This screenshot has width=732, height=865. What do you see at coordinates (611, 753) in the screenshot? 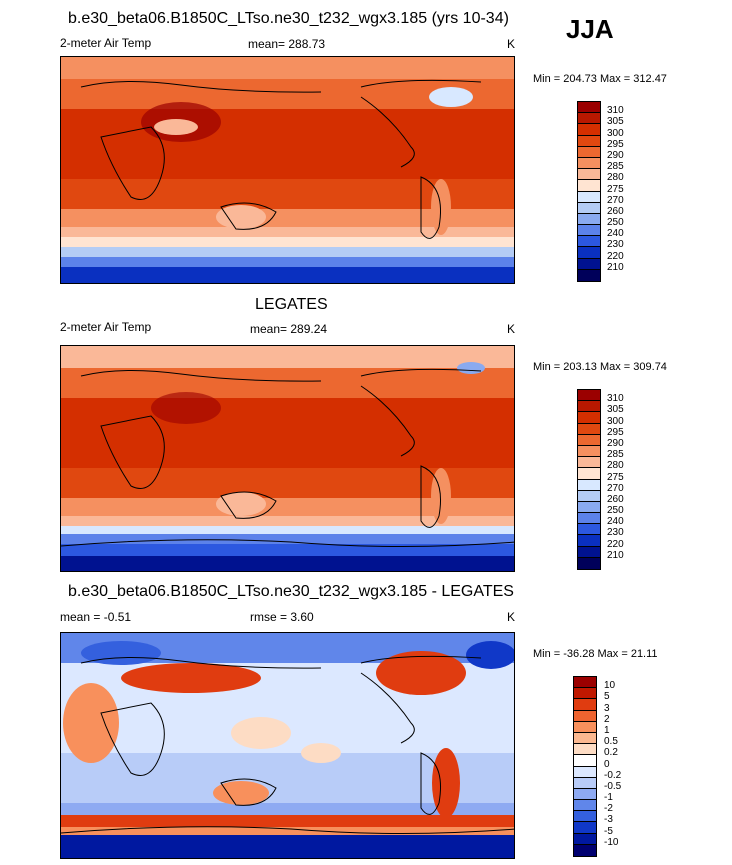
I see `colorbar-label: 0.2` at bounding box center [611, 753].